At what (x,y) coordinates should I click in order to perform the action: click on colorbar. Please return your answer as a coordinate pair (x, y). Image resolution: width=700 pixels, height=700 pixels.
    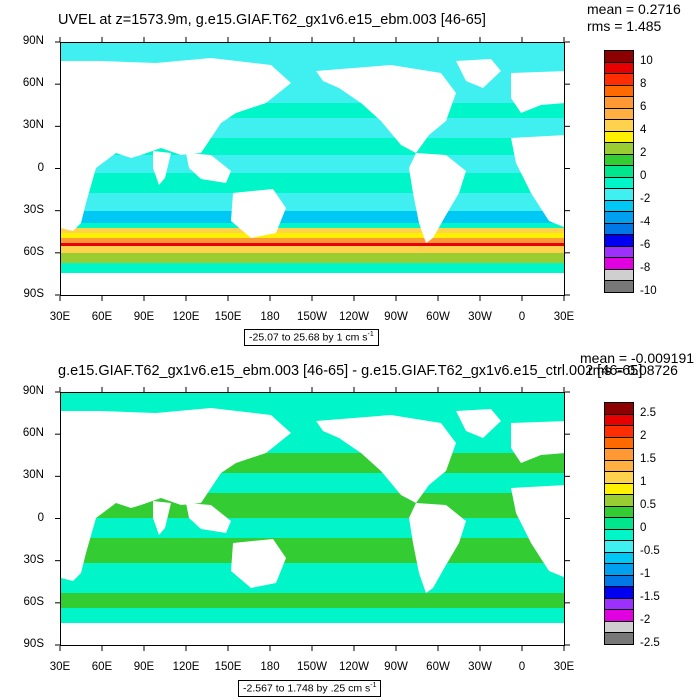
    Looking at the image, I should click on (619, 171).